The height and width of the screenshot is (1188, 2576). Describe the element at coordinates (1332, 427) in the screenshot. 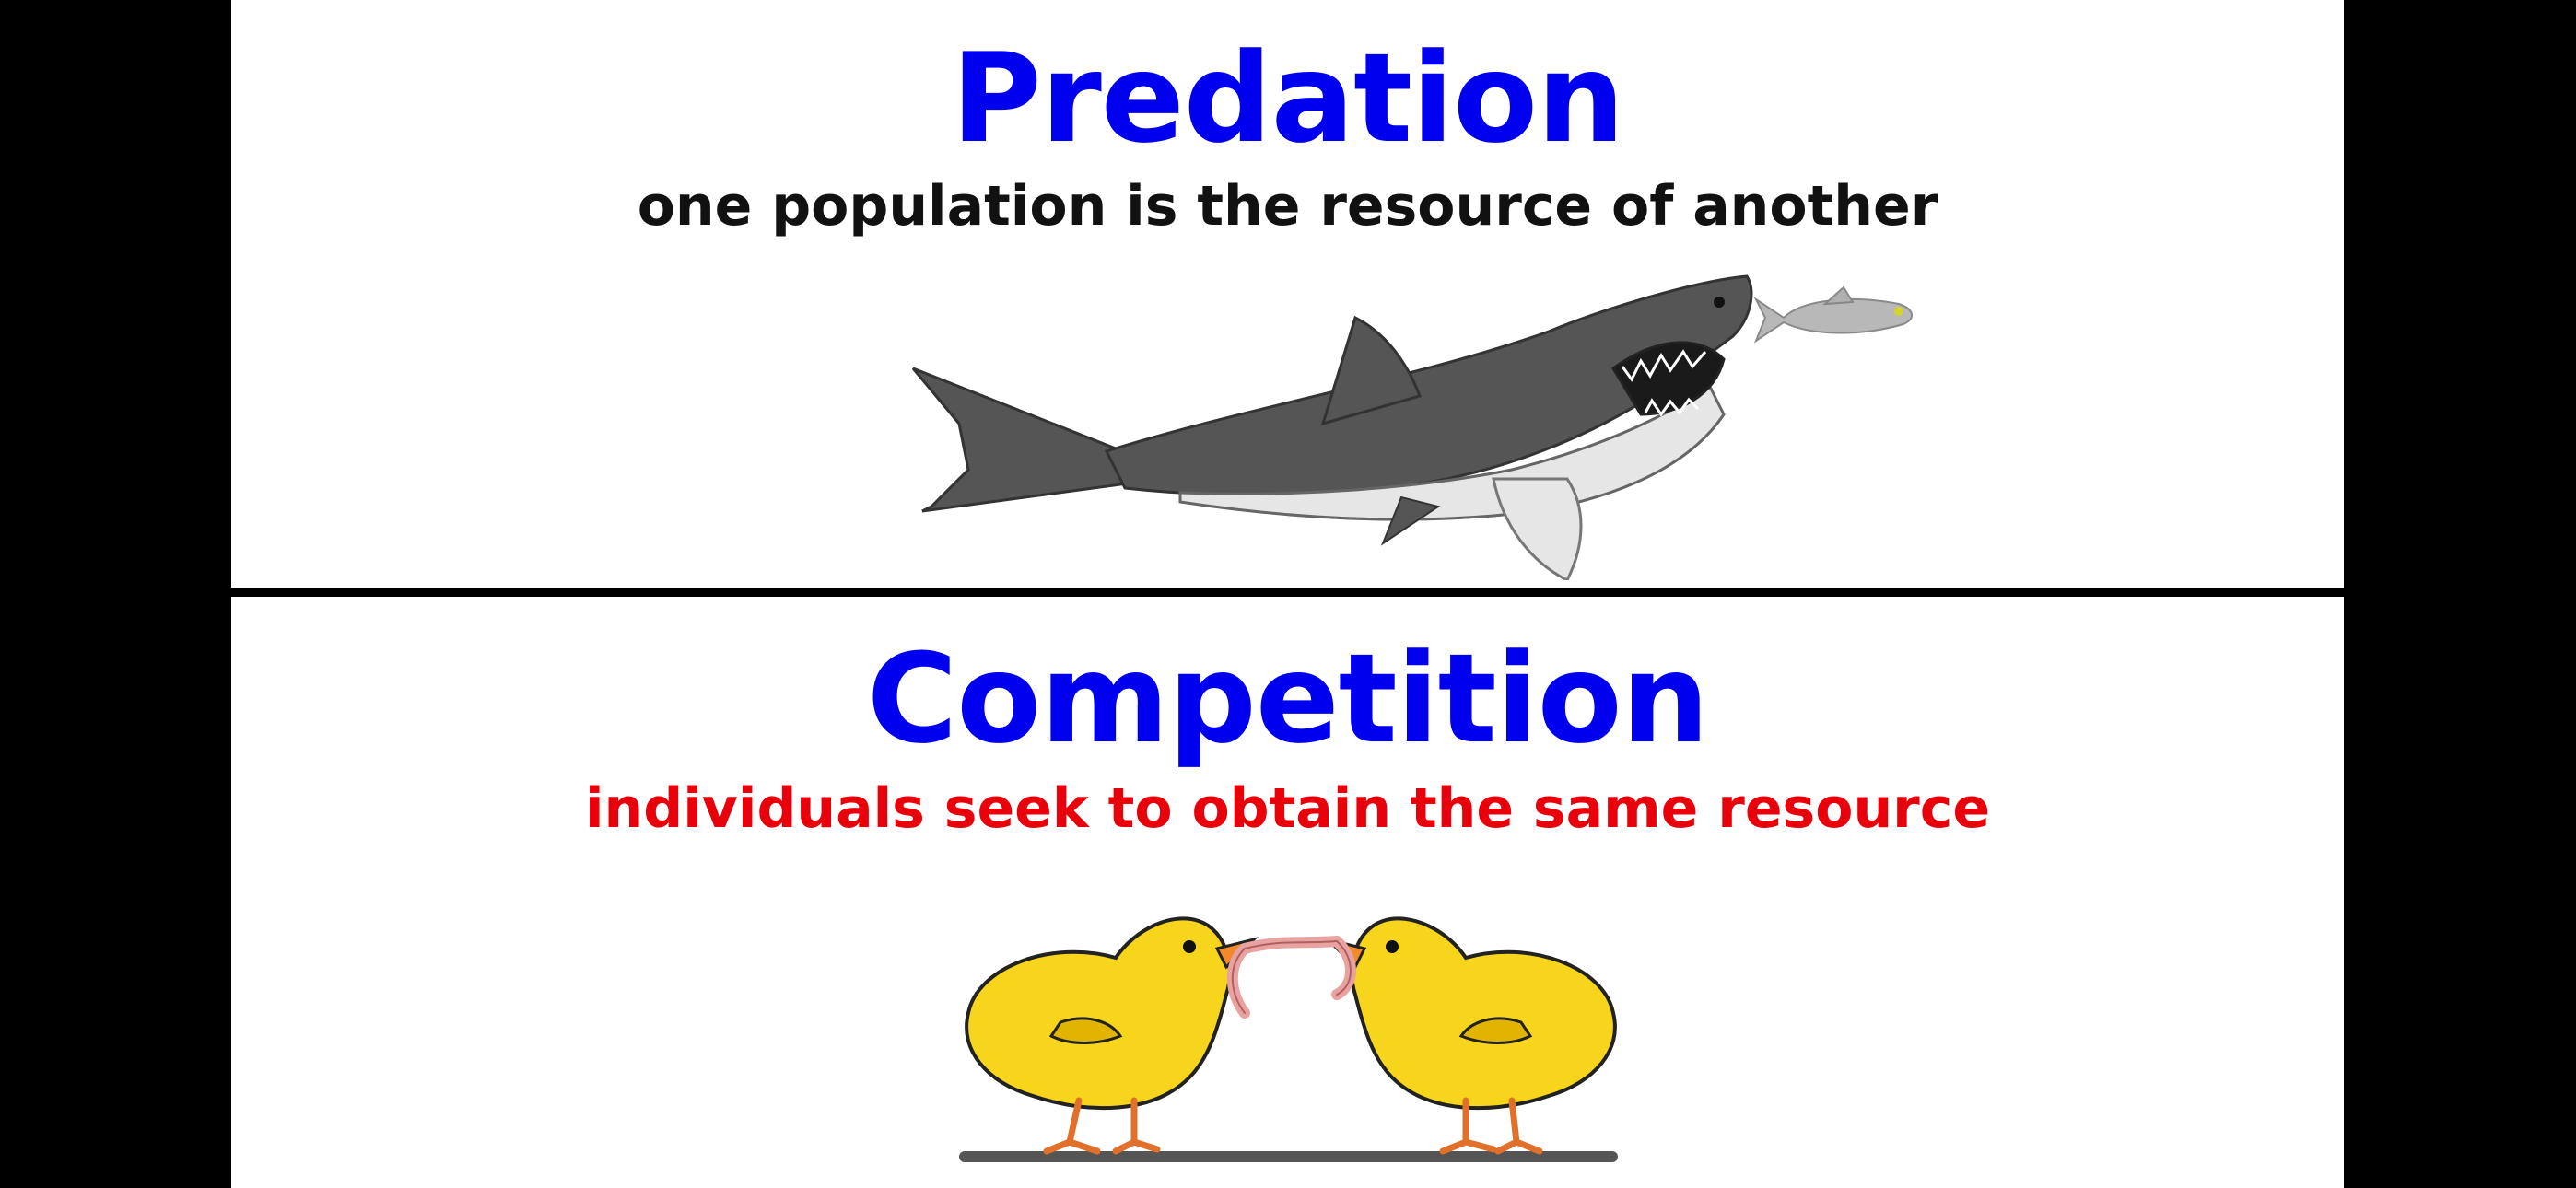

I see `shark-icon` at that location.